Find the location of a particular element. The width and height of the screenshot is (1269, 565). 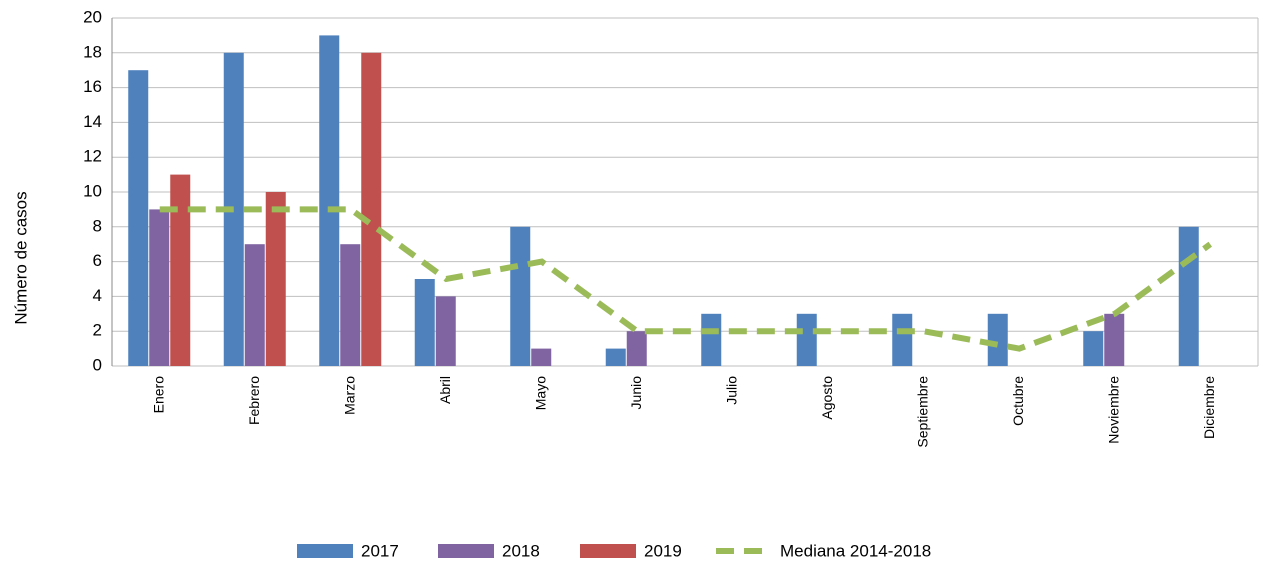

y-tick-label: 4 is located at coordinates (97, 295).